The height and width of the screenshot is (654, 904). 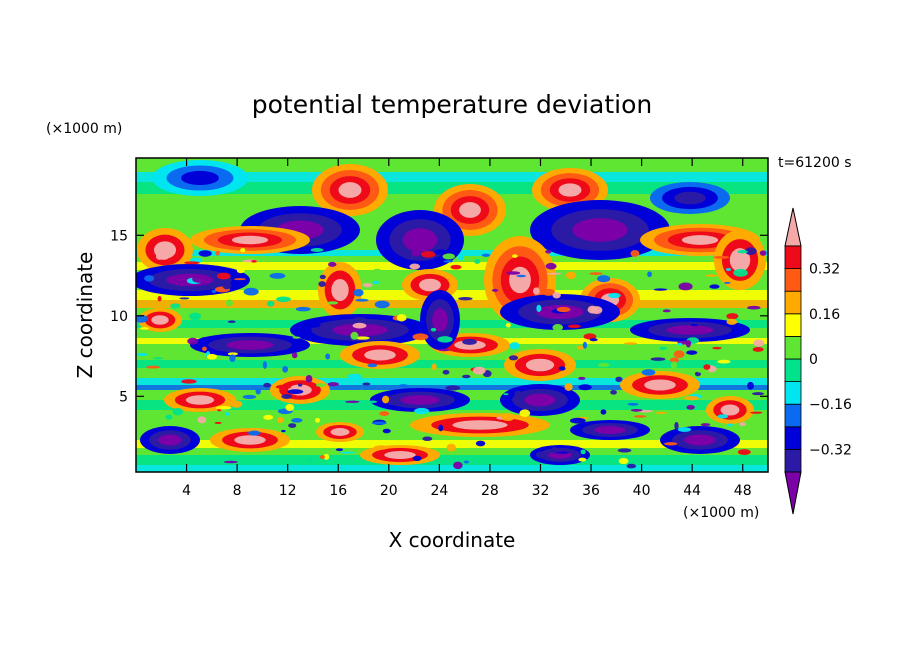 What do you see at coordinates (186, 491) in the screenshot?
I see `x-tick-label: 4` at bounding box center [186, 491].